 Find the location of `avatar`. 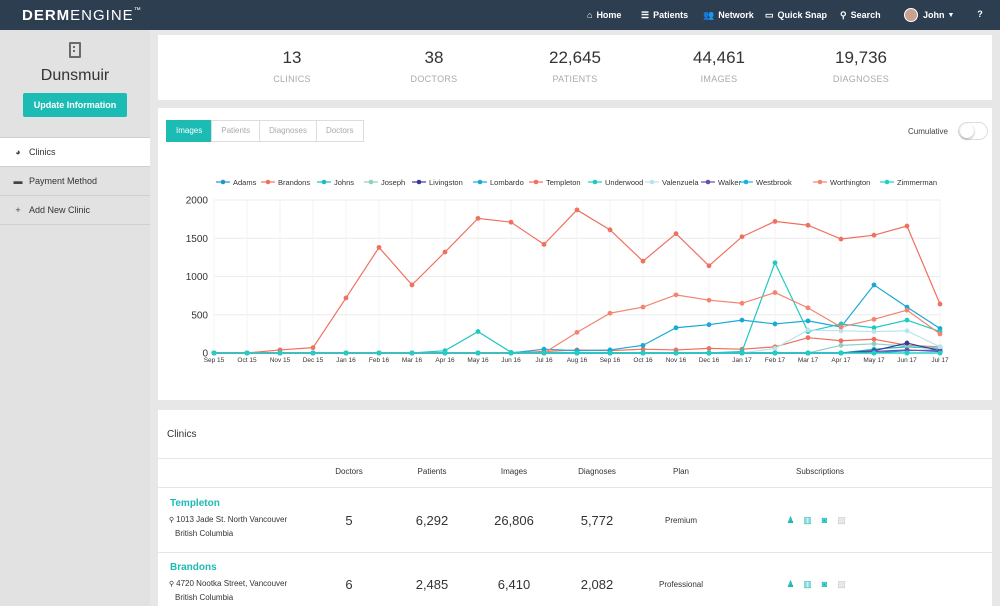

avatar is located at coordinates (911, 15).